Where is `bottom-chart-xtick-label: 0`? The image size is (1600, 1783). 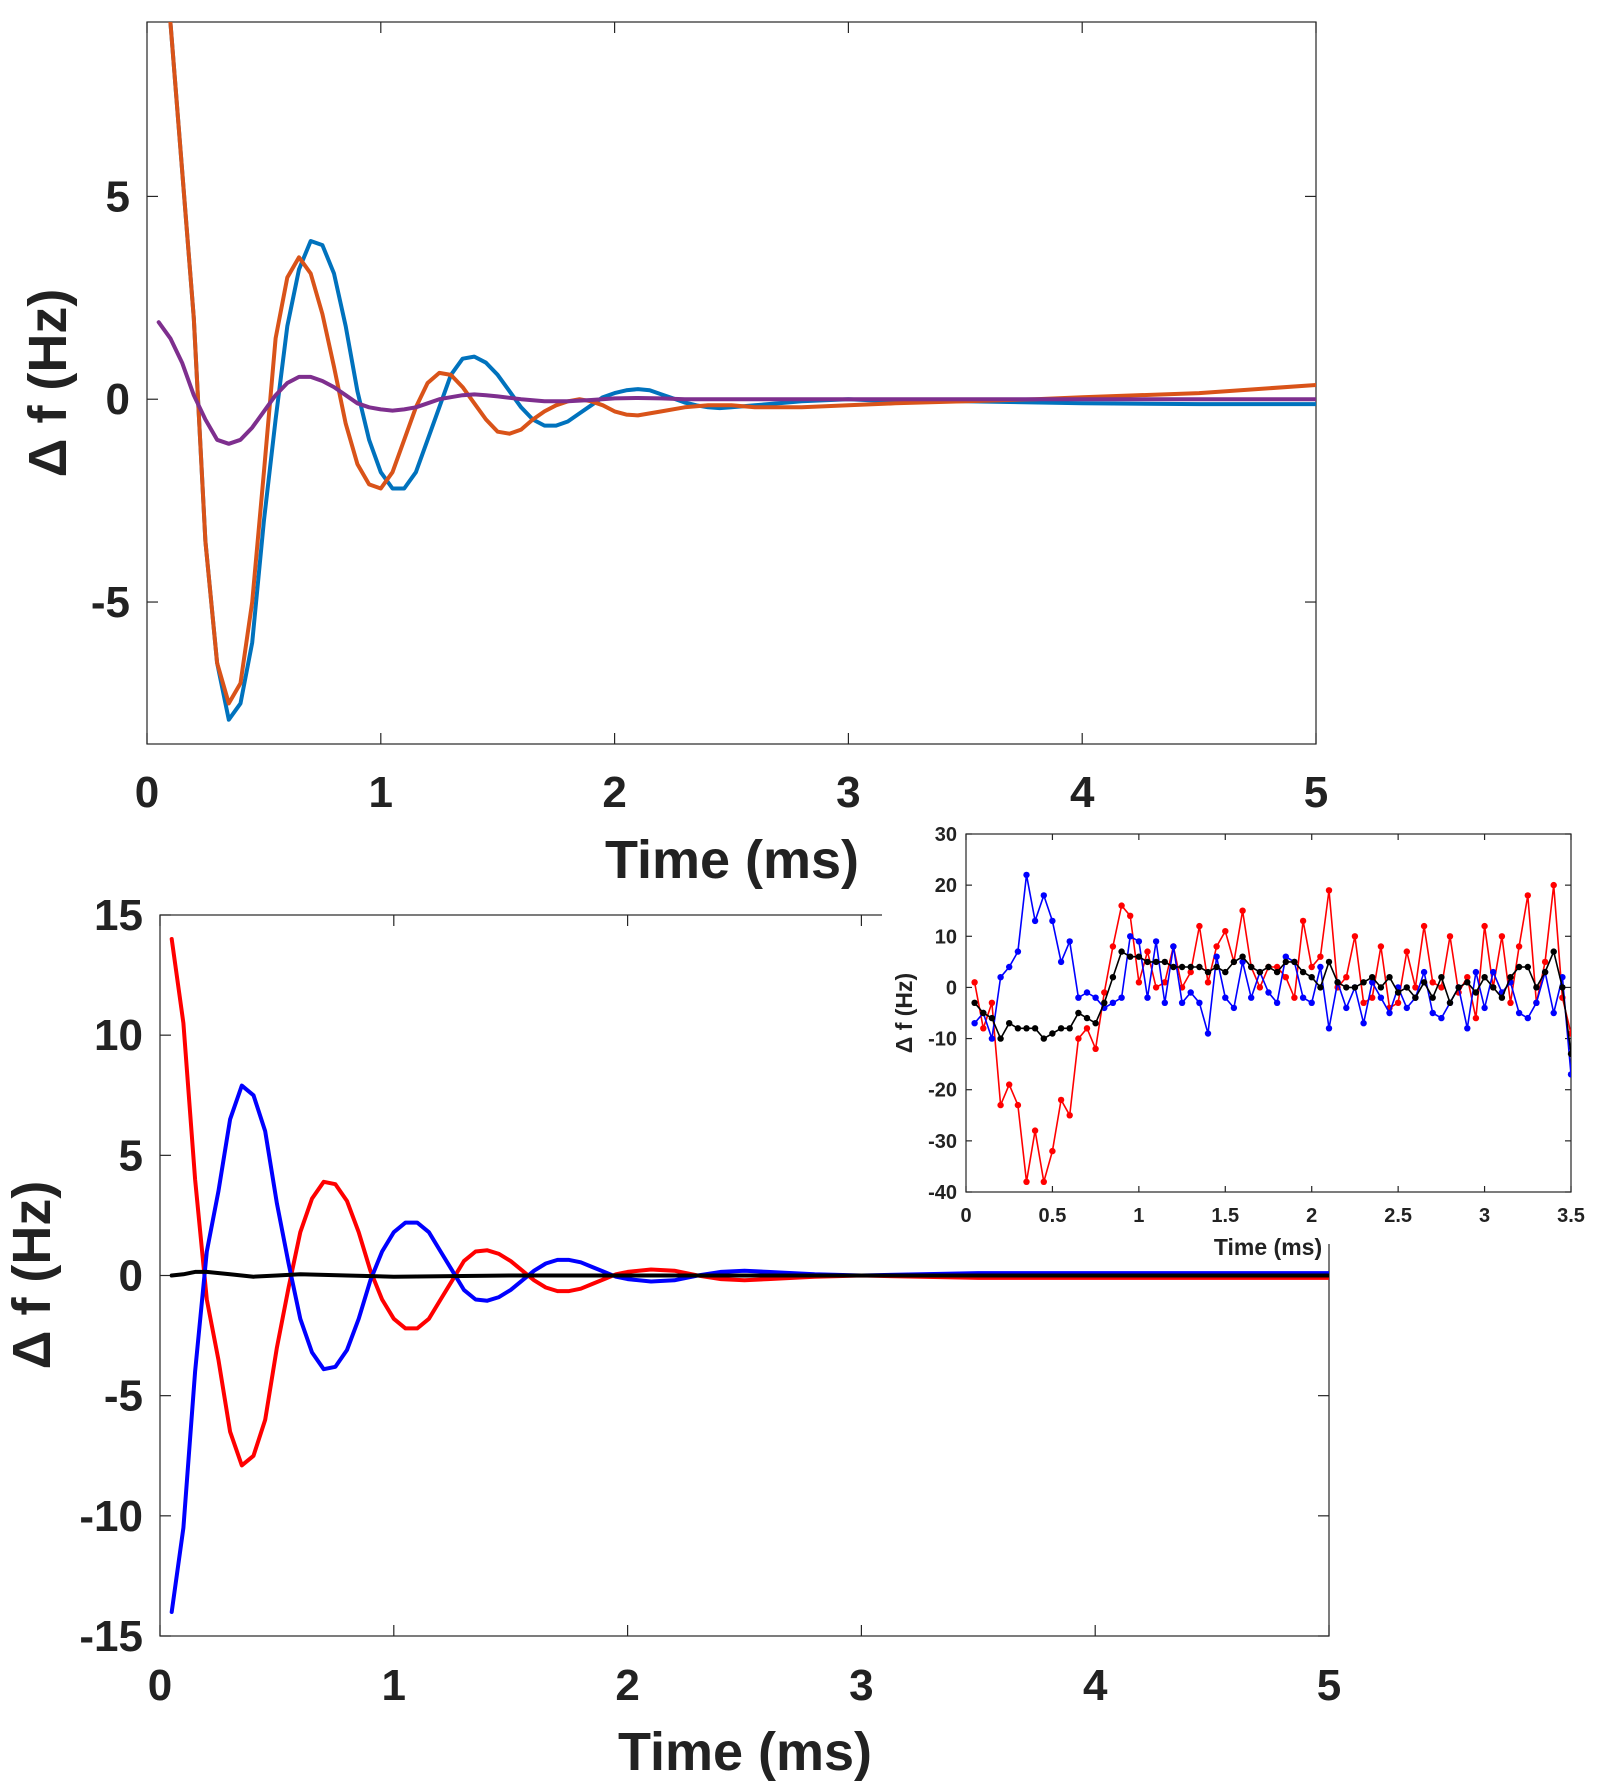
bottom-chart-xtick-label: 0 is located at coordinates (160, 1685).